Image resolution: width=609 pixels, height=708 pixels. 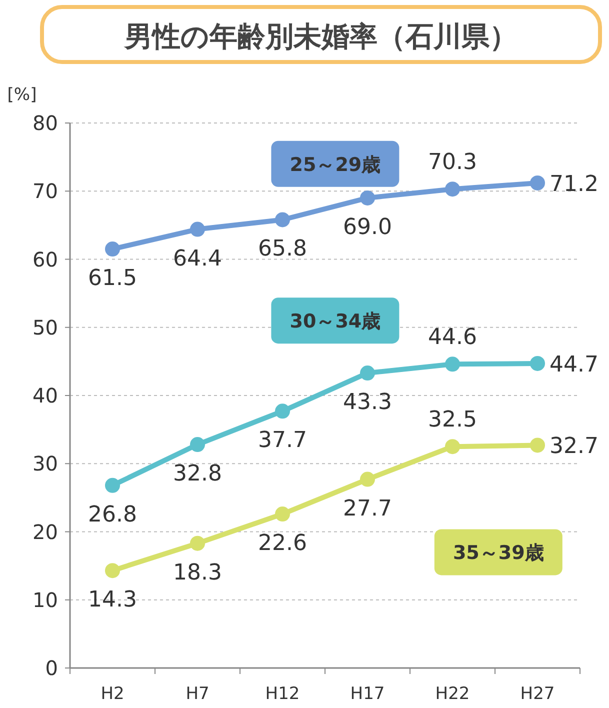 I want to click on y-tick-label: 80, so click(x=45, y=123).